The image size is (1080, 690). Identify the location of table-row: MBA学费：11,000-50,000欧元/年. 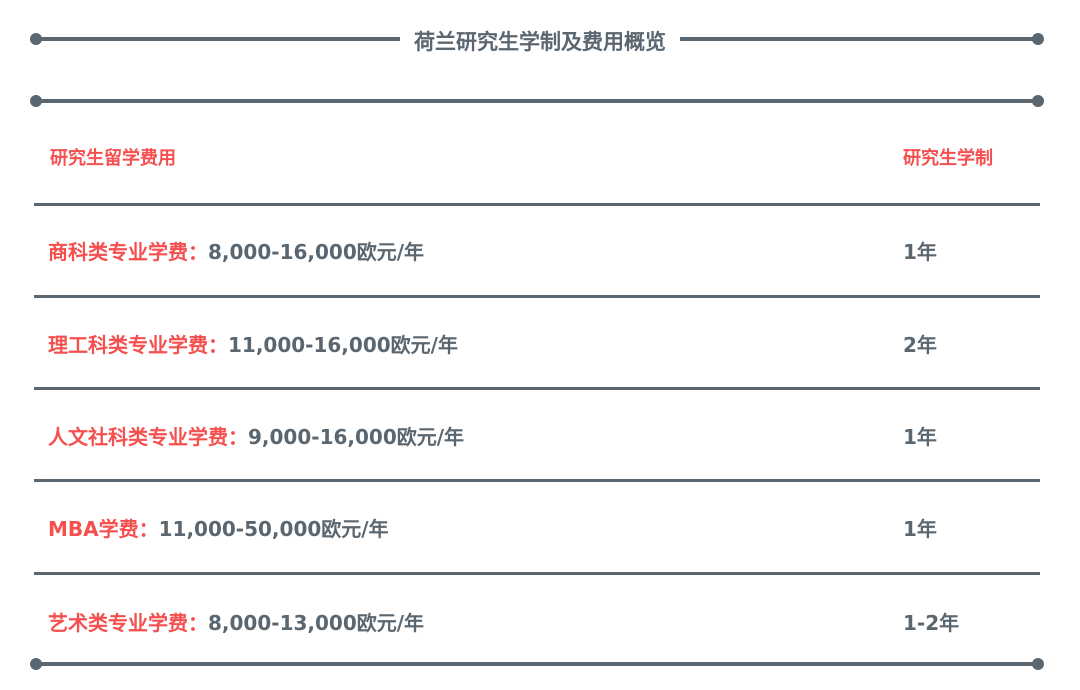
(218, 527).